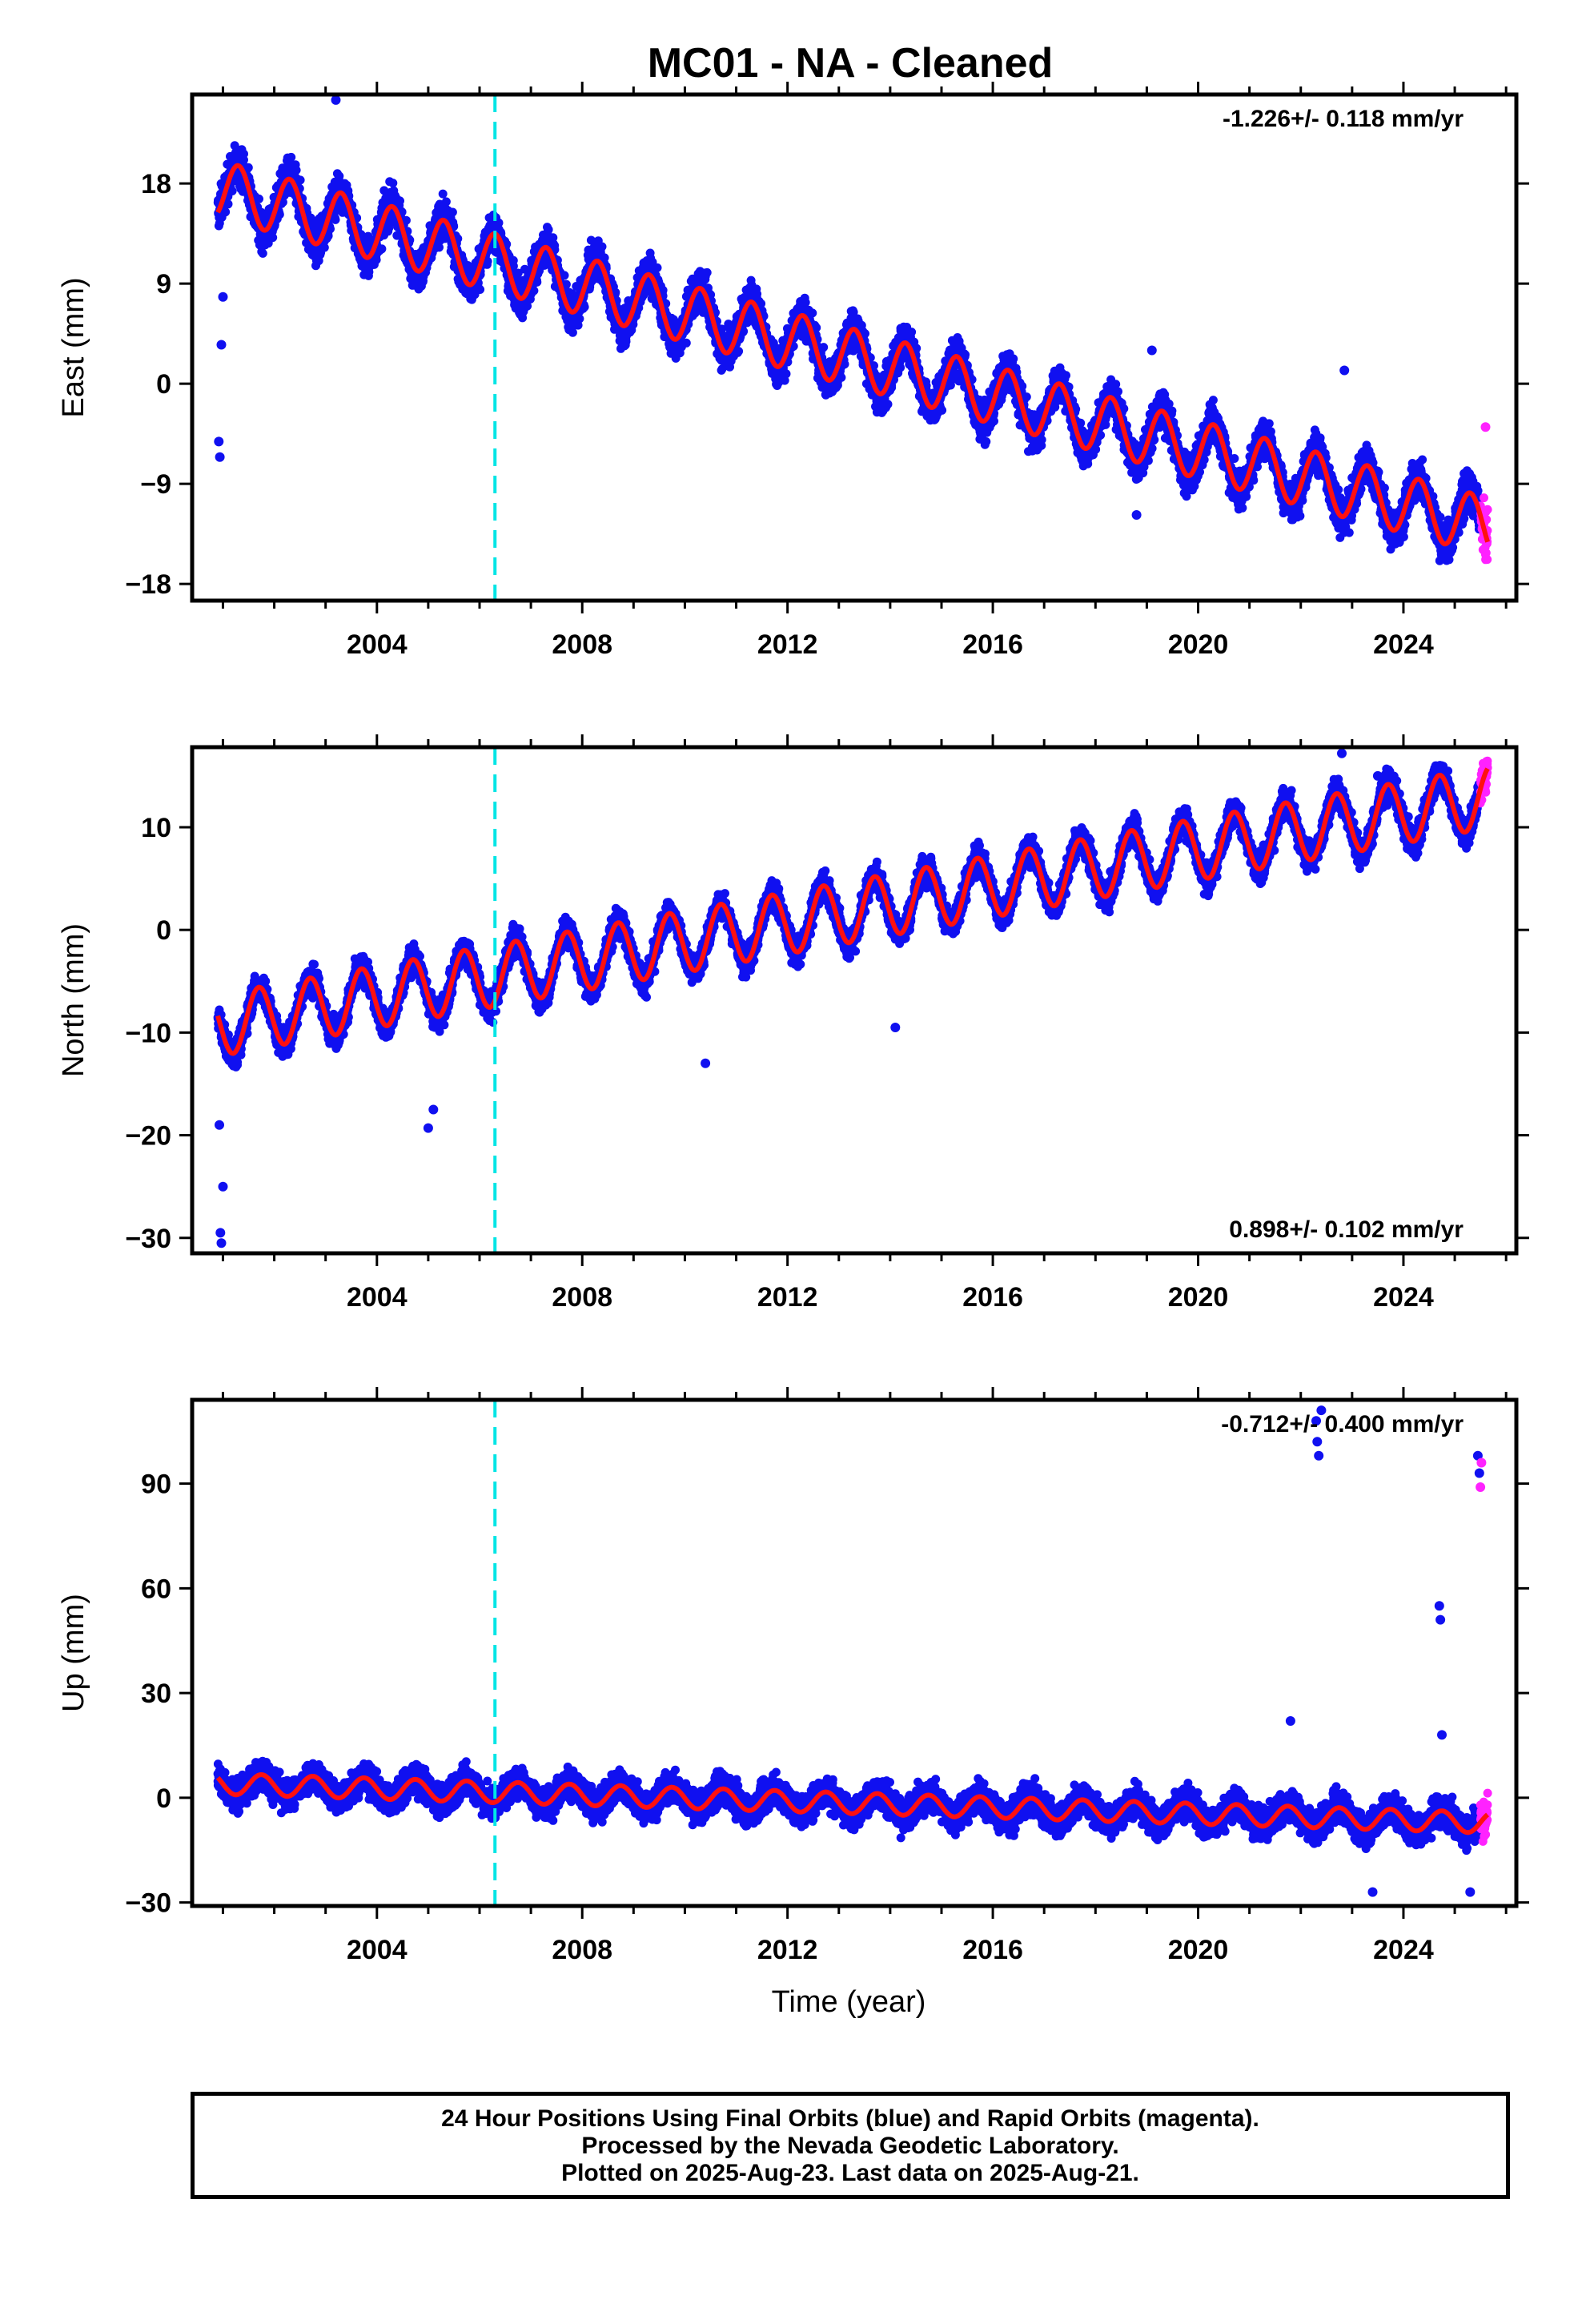  What do you see at coordinates (74, 1000) in the screenshot?
I see `y-axis-label: North (mm)` at bounding box center [74, 1000].